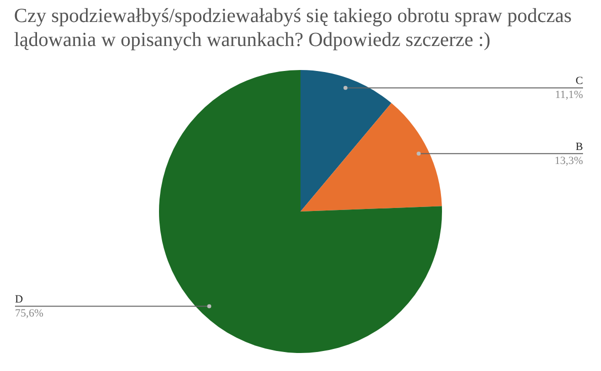 The height and width of the screenshot is (371, 601). Describe the element at coordinates (29, 314) in the screenshot. I see `data-label: 75,6%` at that location.